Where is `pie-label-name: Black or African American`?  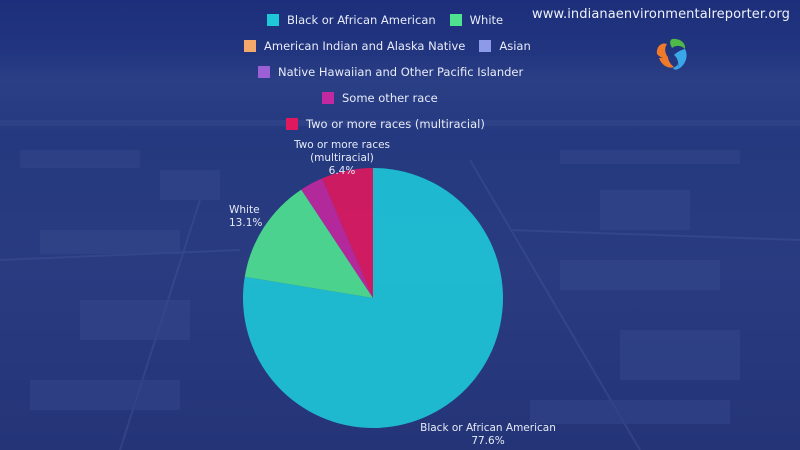 pie-label-name: Black or African American is located at coordinates (488, 428).